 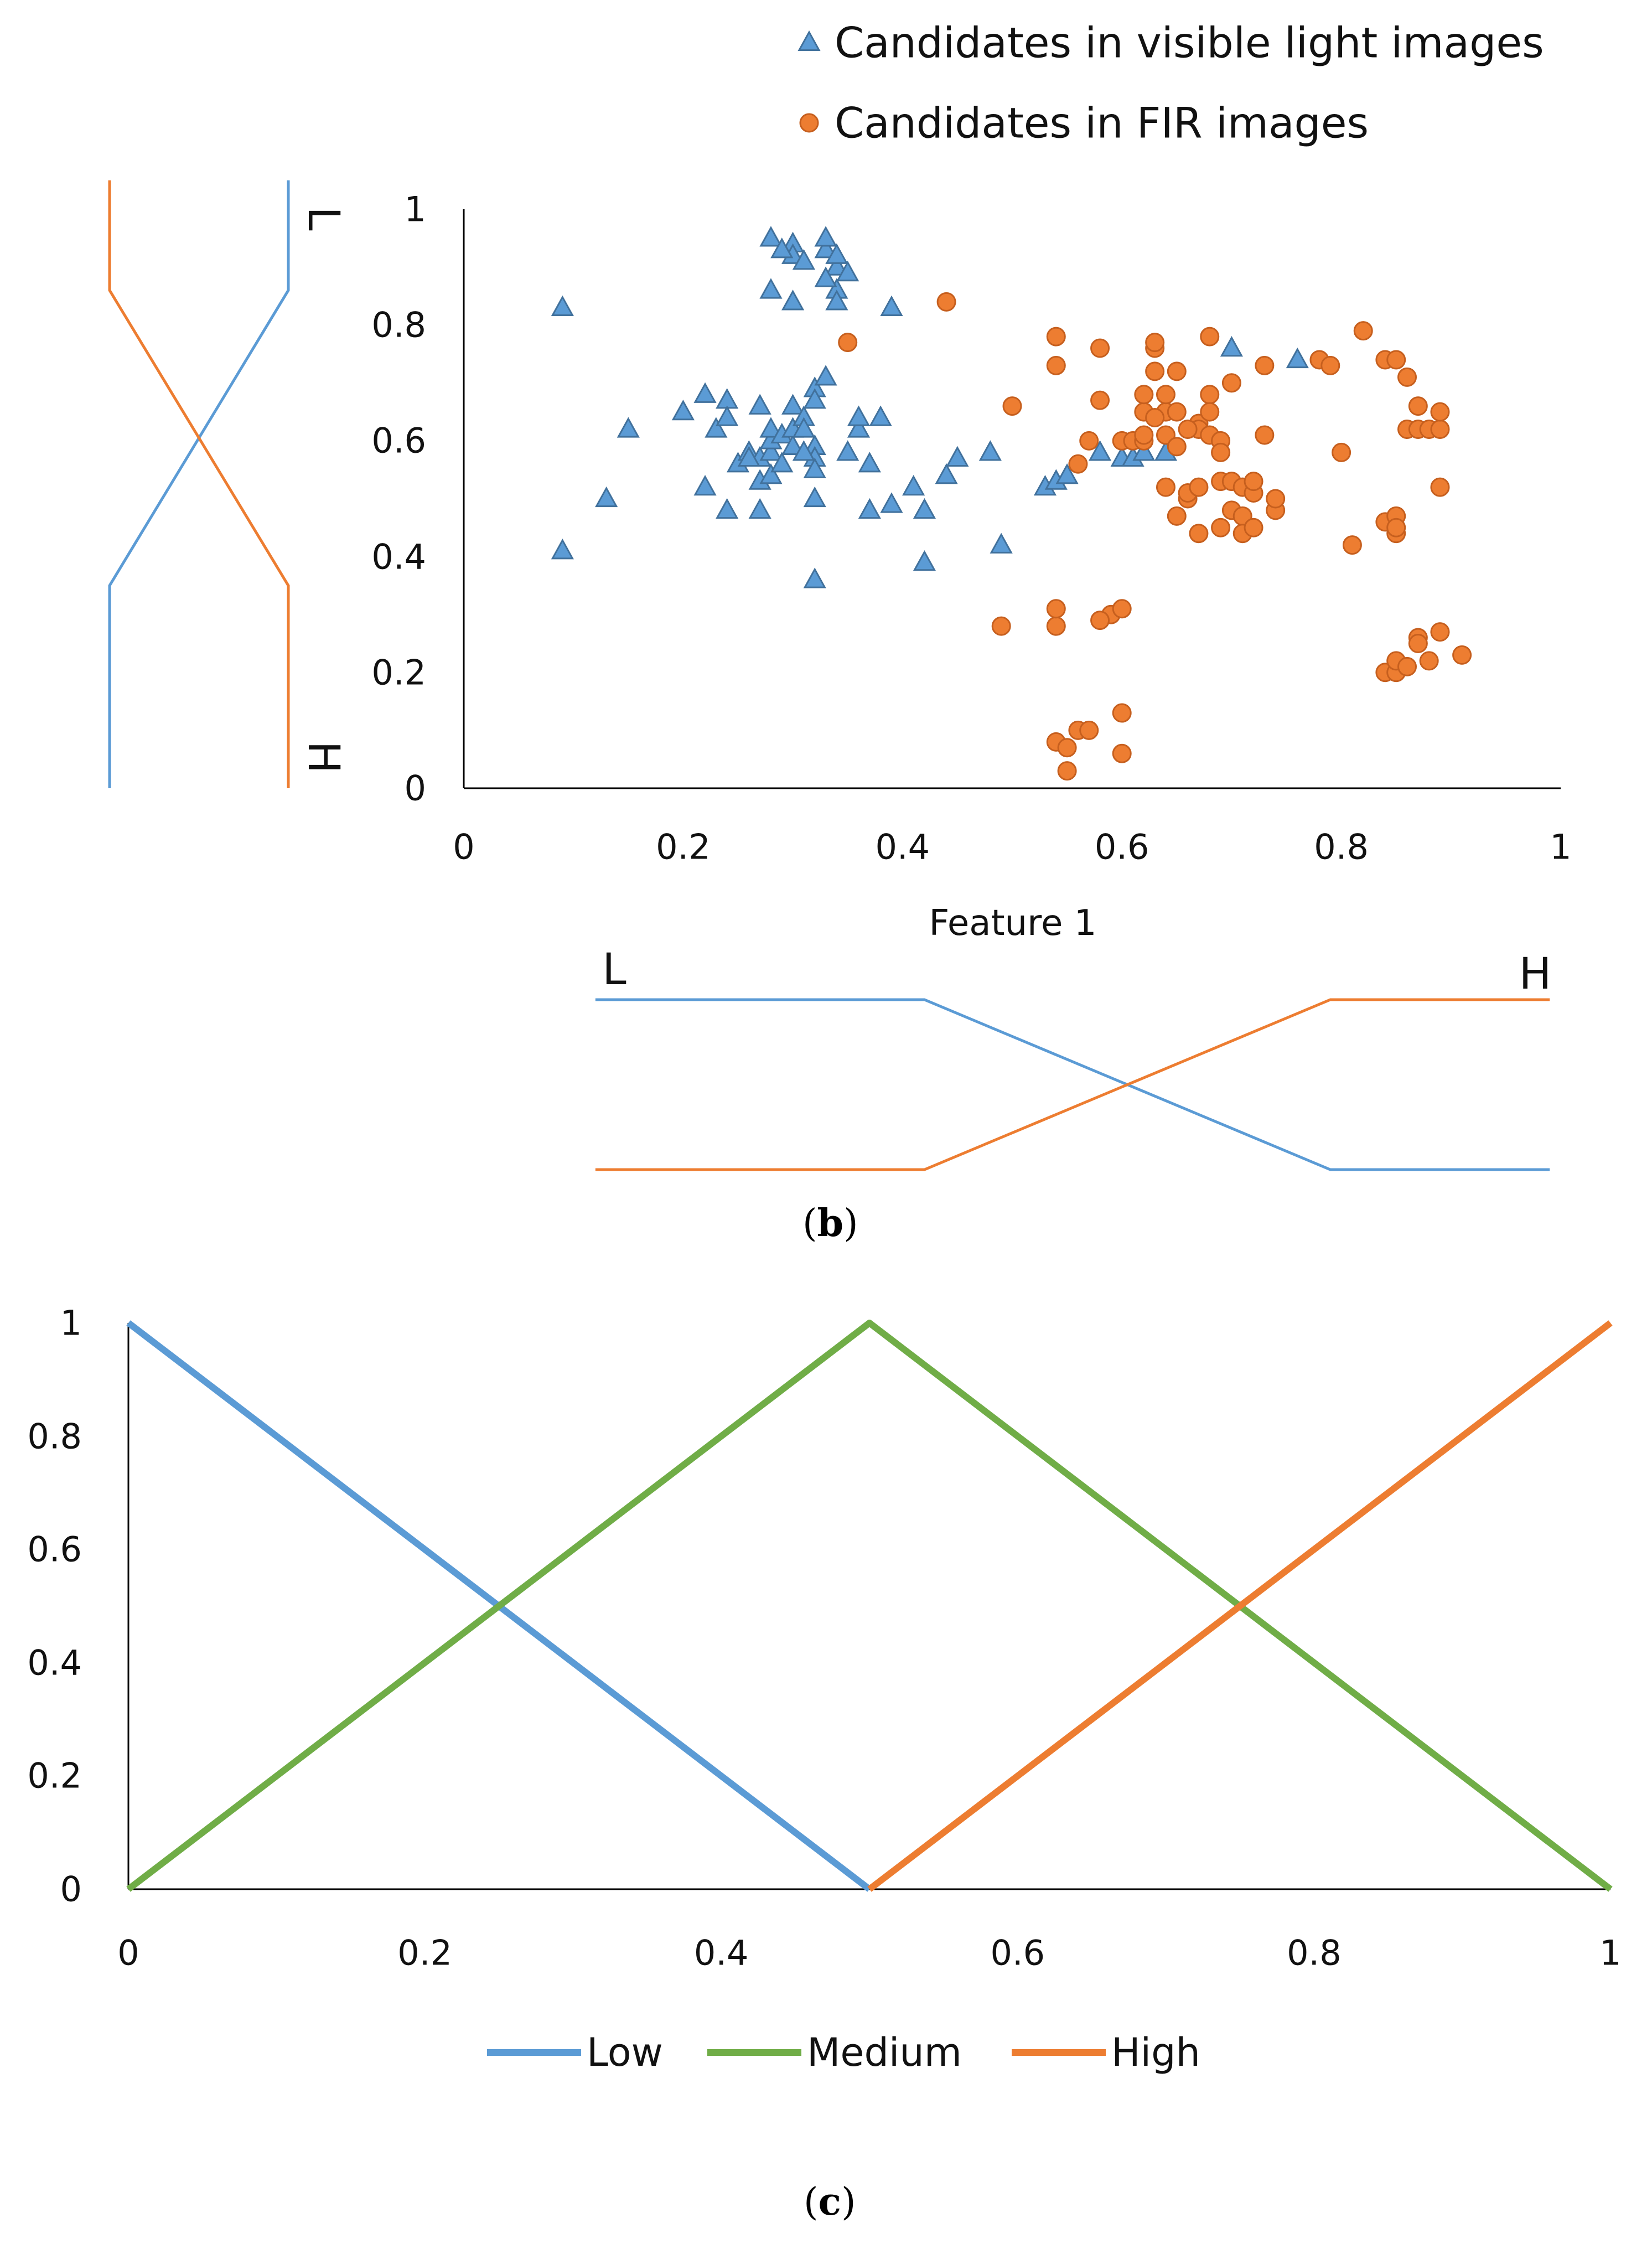 I want to click on caption-b-letter: b, so click(x=830, y=1223).